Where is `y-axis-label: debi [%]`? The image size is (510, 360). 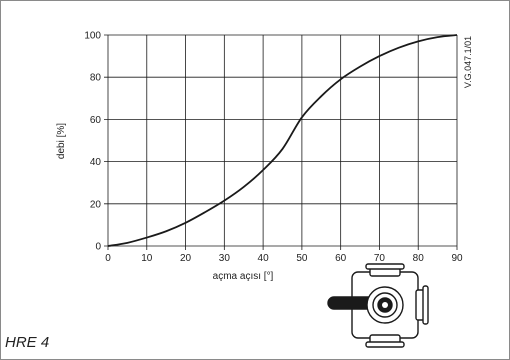 y-axis-label: debi [%] is located at coordinates (61, 141).